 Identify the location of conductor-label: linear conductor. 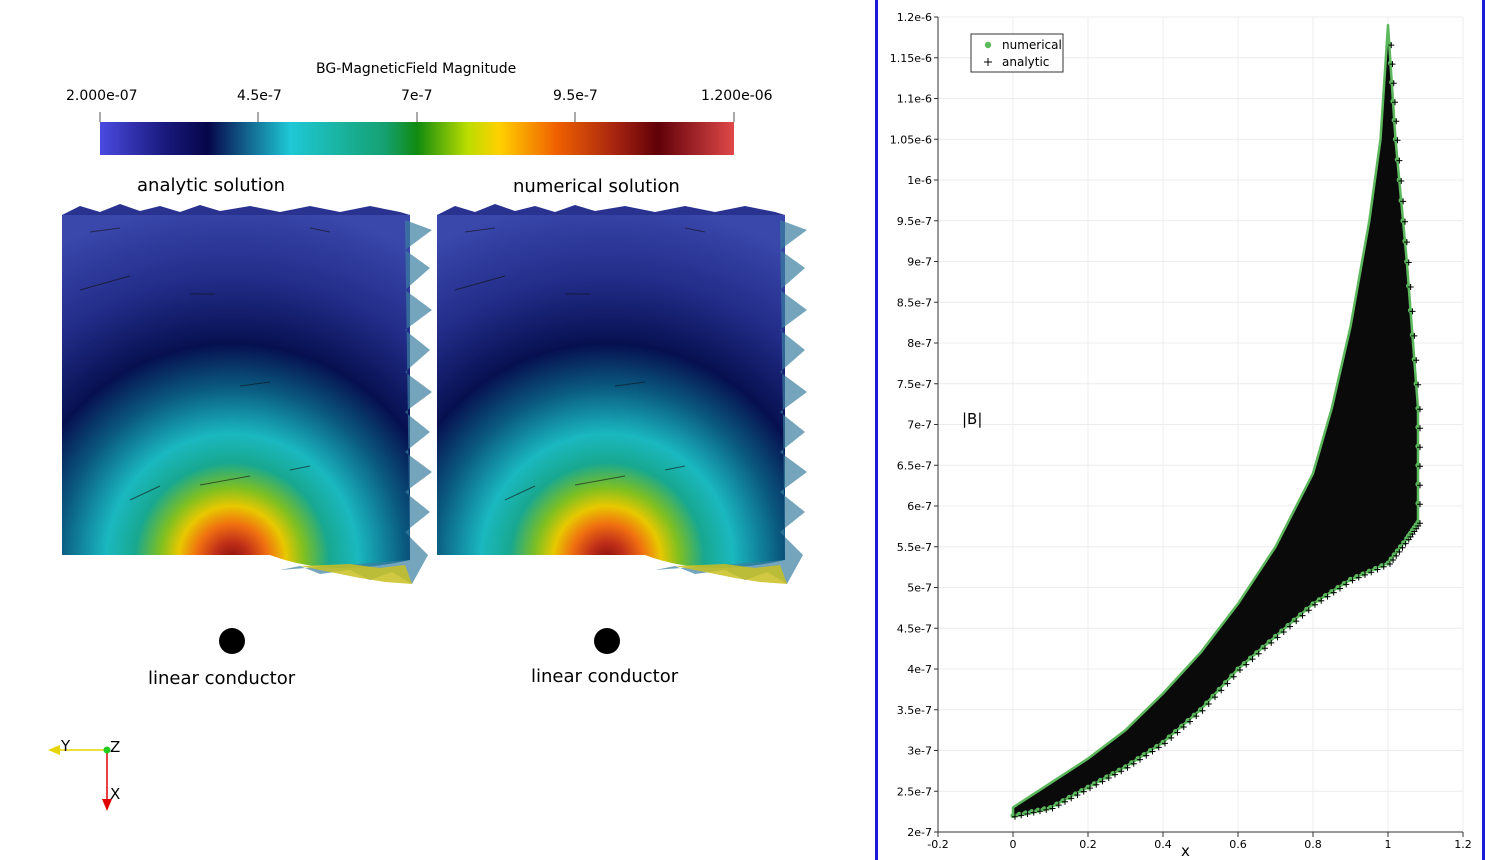
(222, 678).